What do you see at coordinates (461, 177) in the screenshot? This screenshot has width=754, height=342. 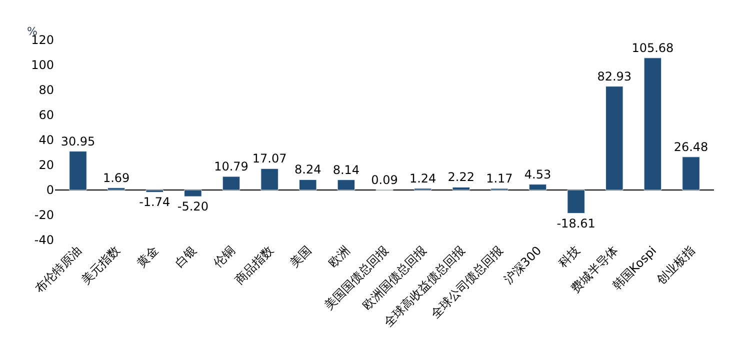 I see `data-label: 2.22` at bounding box center [461, 177].